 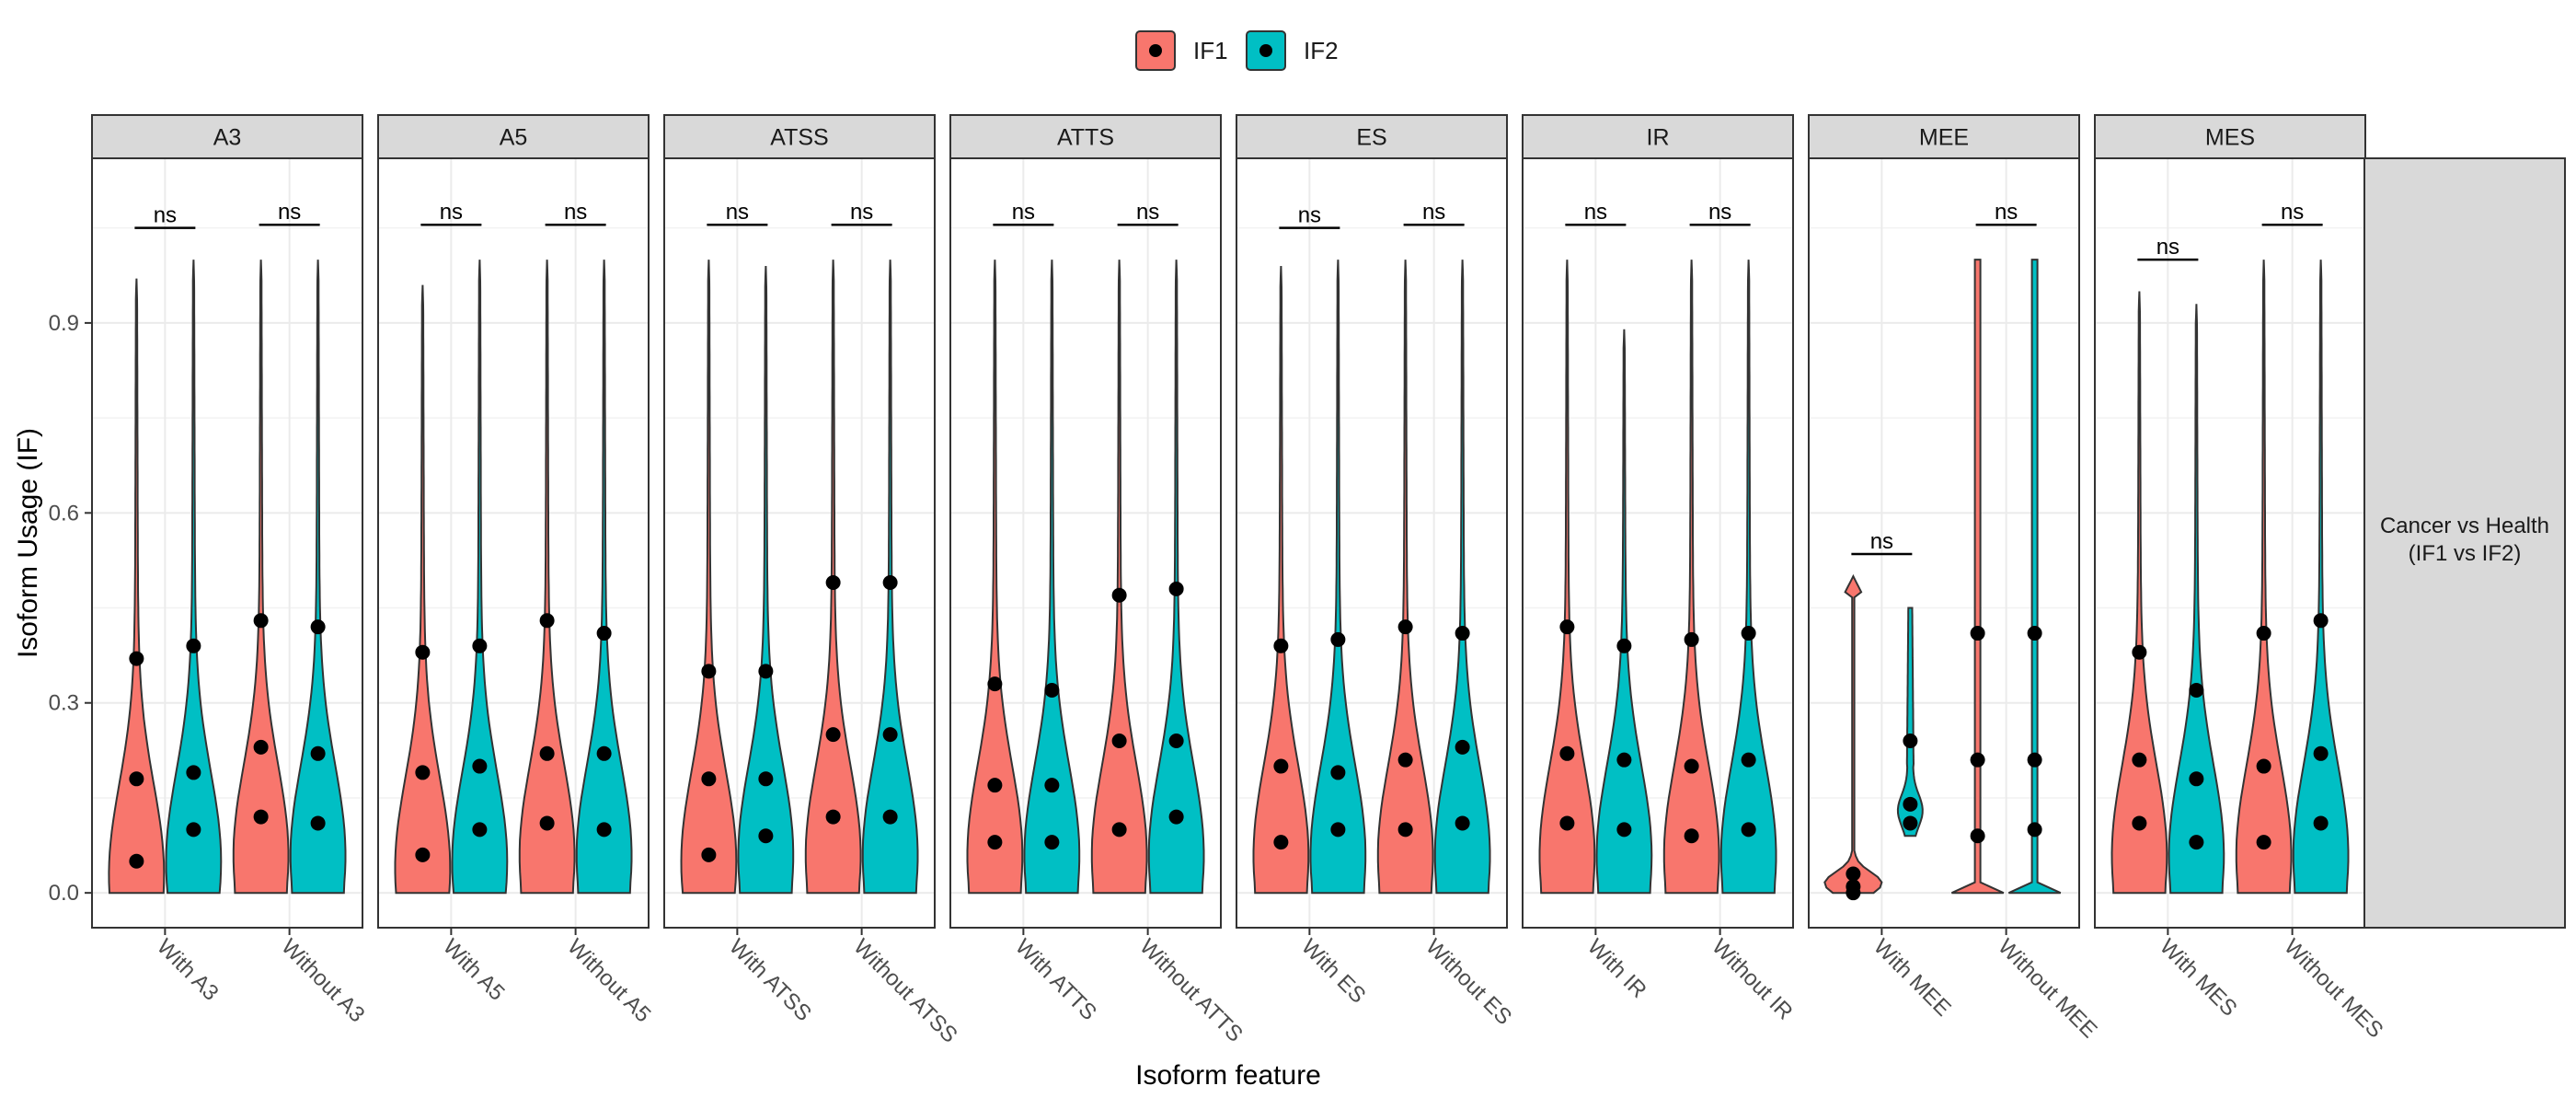 What do you see at coordinates (1913, 978) in the screenshot?
I see `x-tick-label: With MEE` at bounding box center [1913, 978].